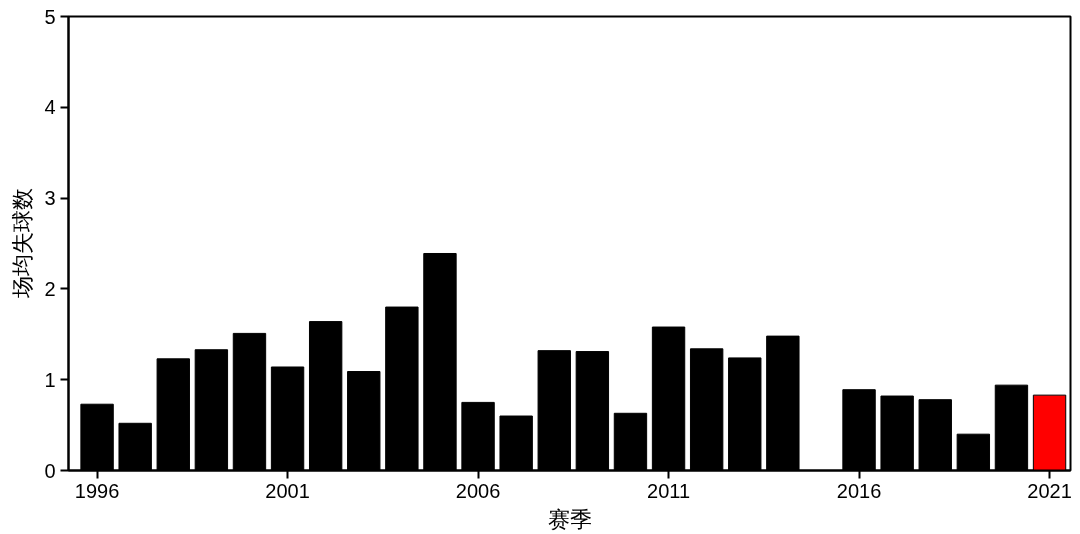 This screenshot has width=1080, height=534. I want to click on x-tick-label: 2016, so click(859, 490).